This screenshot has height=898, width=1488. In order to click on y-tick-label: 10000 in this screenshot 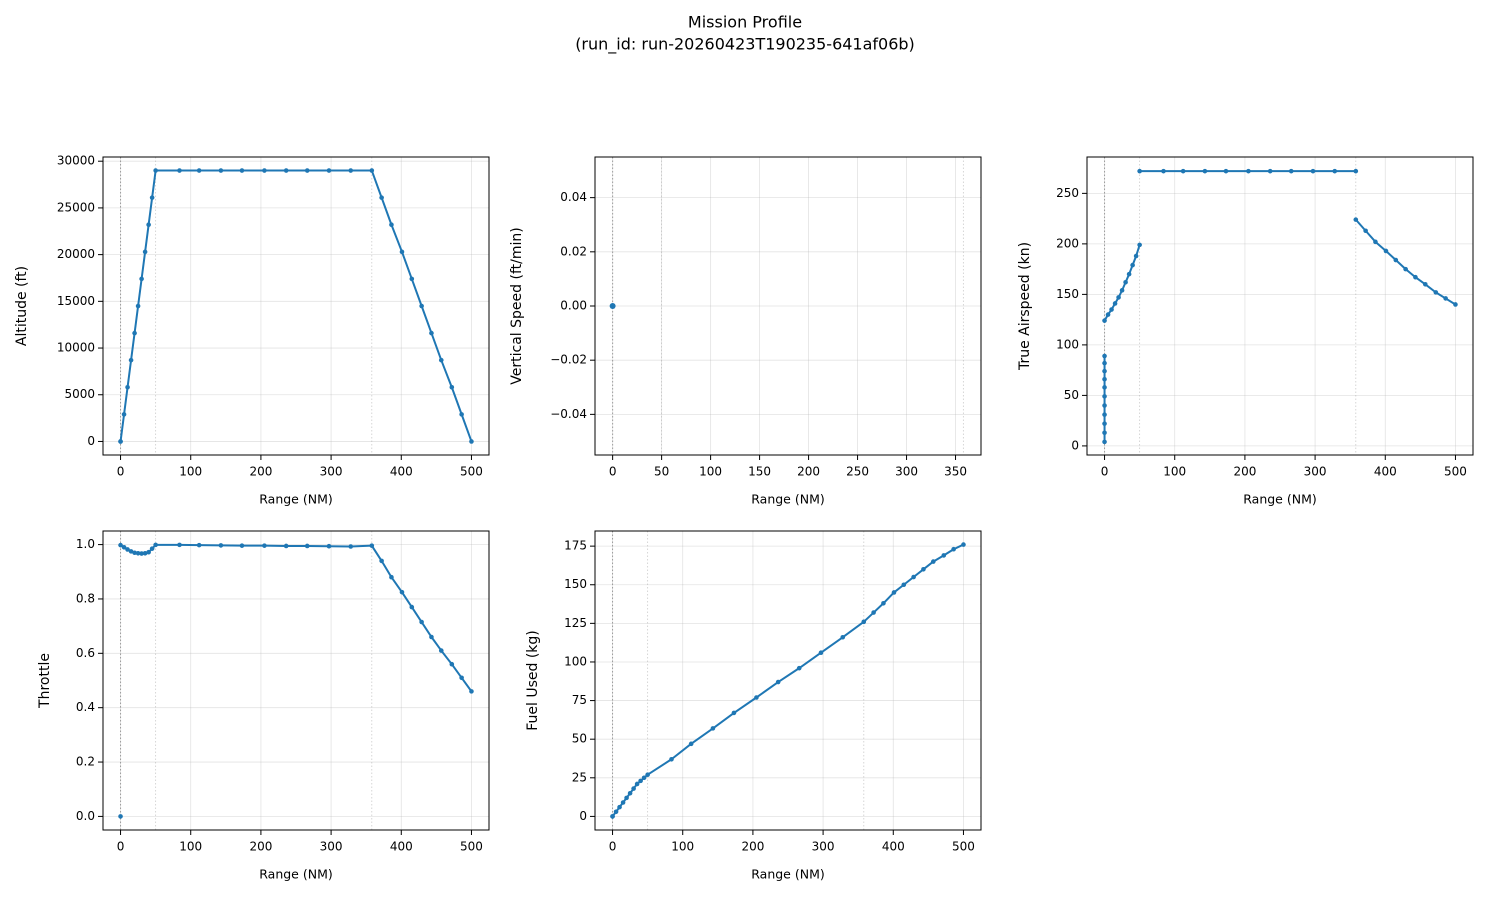, I will do `click(76, 348)`.